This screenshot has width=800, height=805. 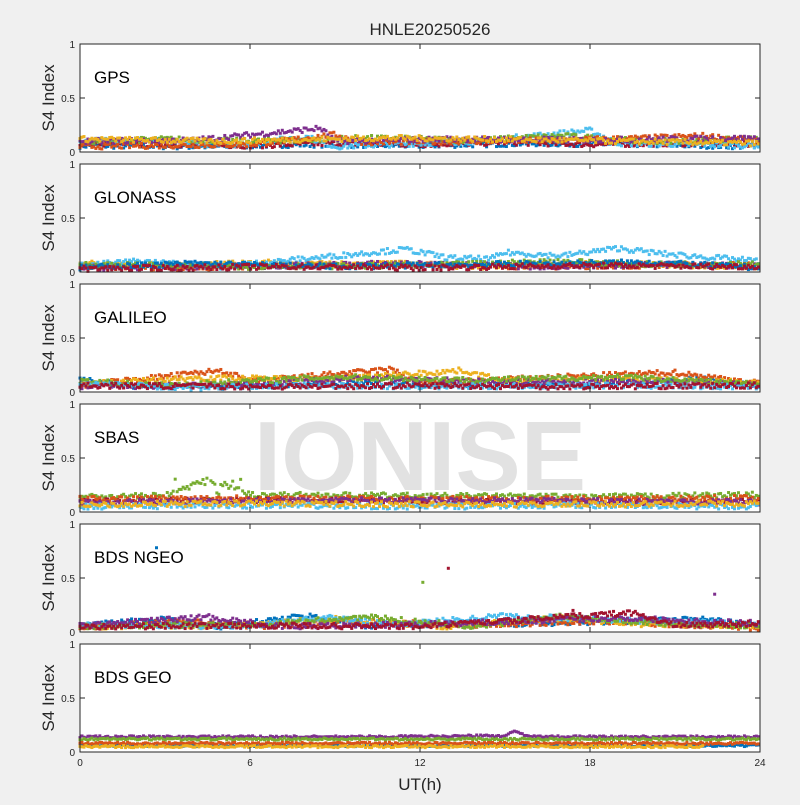 What do you see at coordinates (72, 153) in the screenshot?
I see `y-tick-label: 0` at bounding box center [72, 153].